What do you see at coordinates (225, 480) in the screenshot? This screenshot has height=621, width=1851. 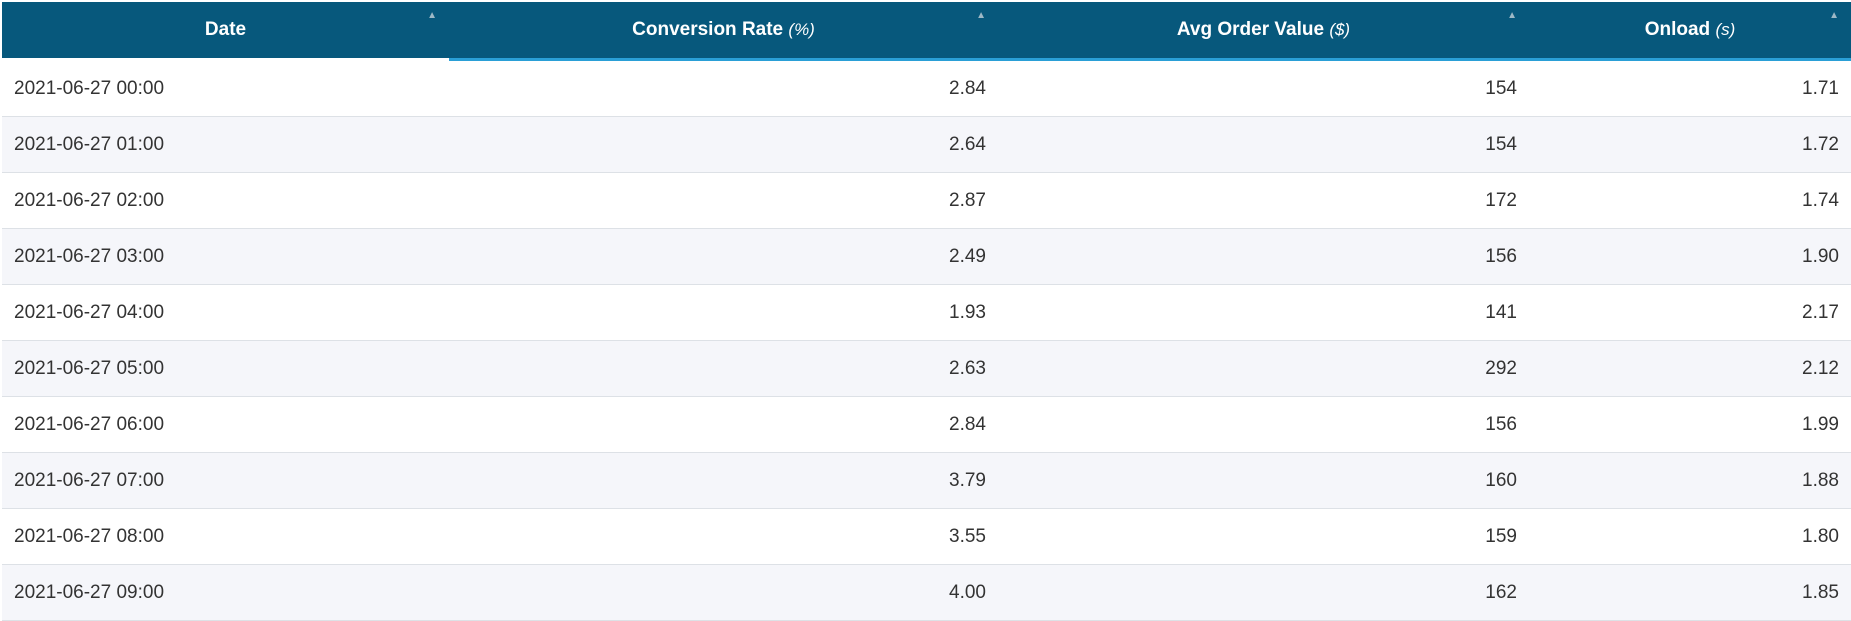 I see `cell-date: 2021-06-27 07:00` at bounding box center [225, 480].